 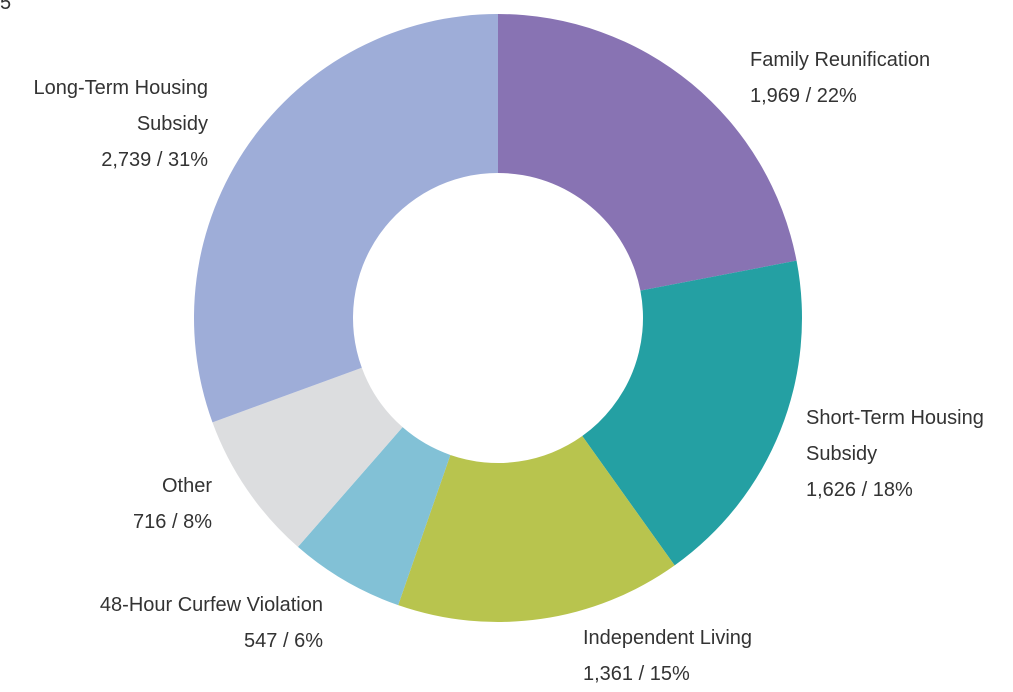 What do you see at coordinates (880, 78) in the screenshot?
I see `slice-label: Family Reunification 1,969 / 22%` at bounding box center [880, 78].